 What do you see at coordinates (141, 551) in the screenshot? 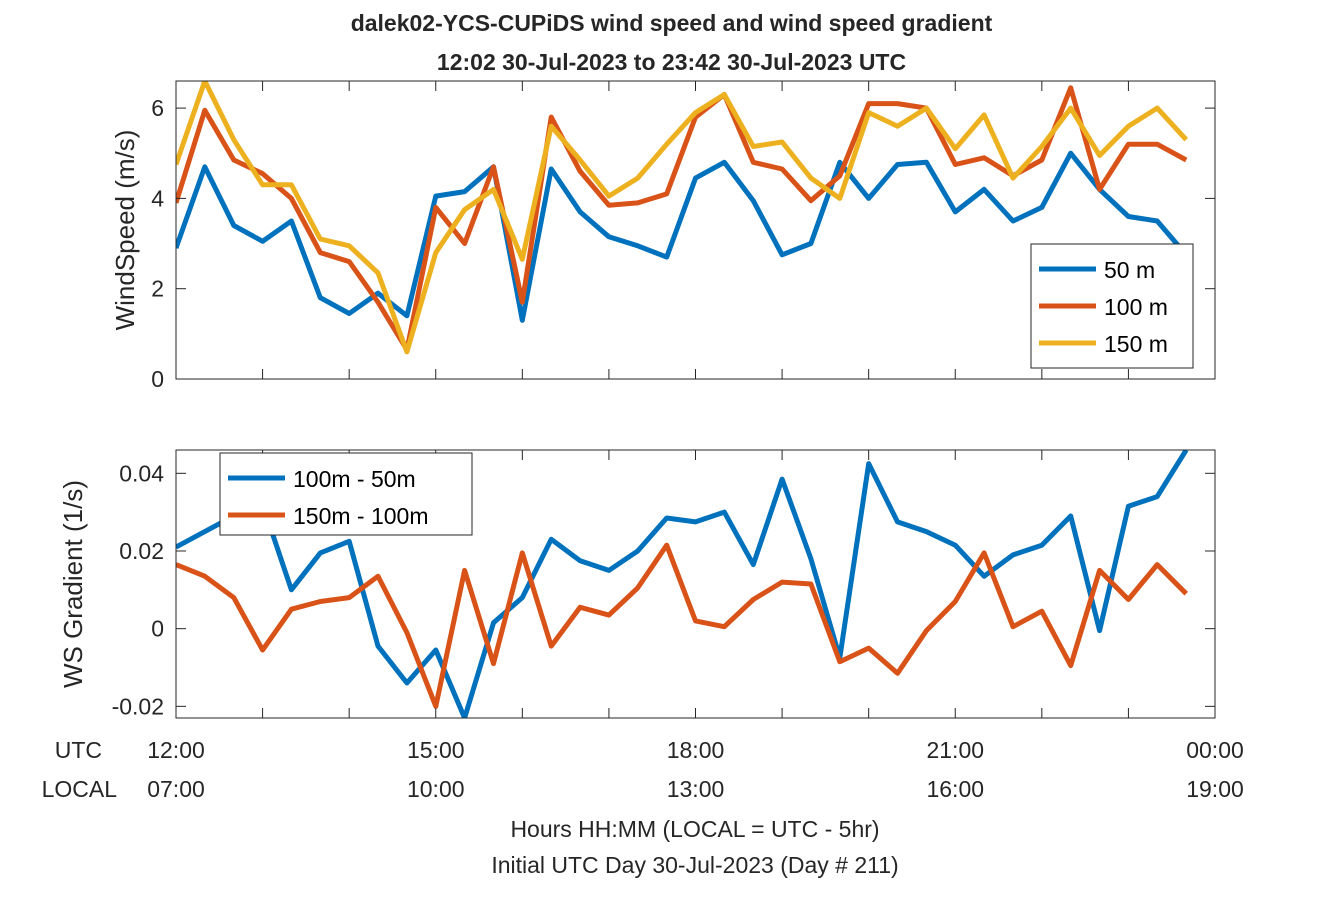
I see `y-tick-label: 0.02` at bounding box center [141, 551].